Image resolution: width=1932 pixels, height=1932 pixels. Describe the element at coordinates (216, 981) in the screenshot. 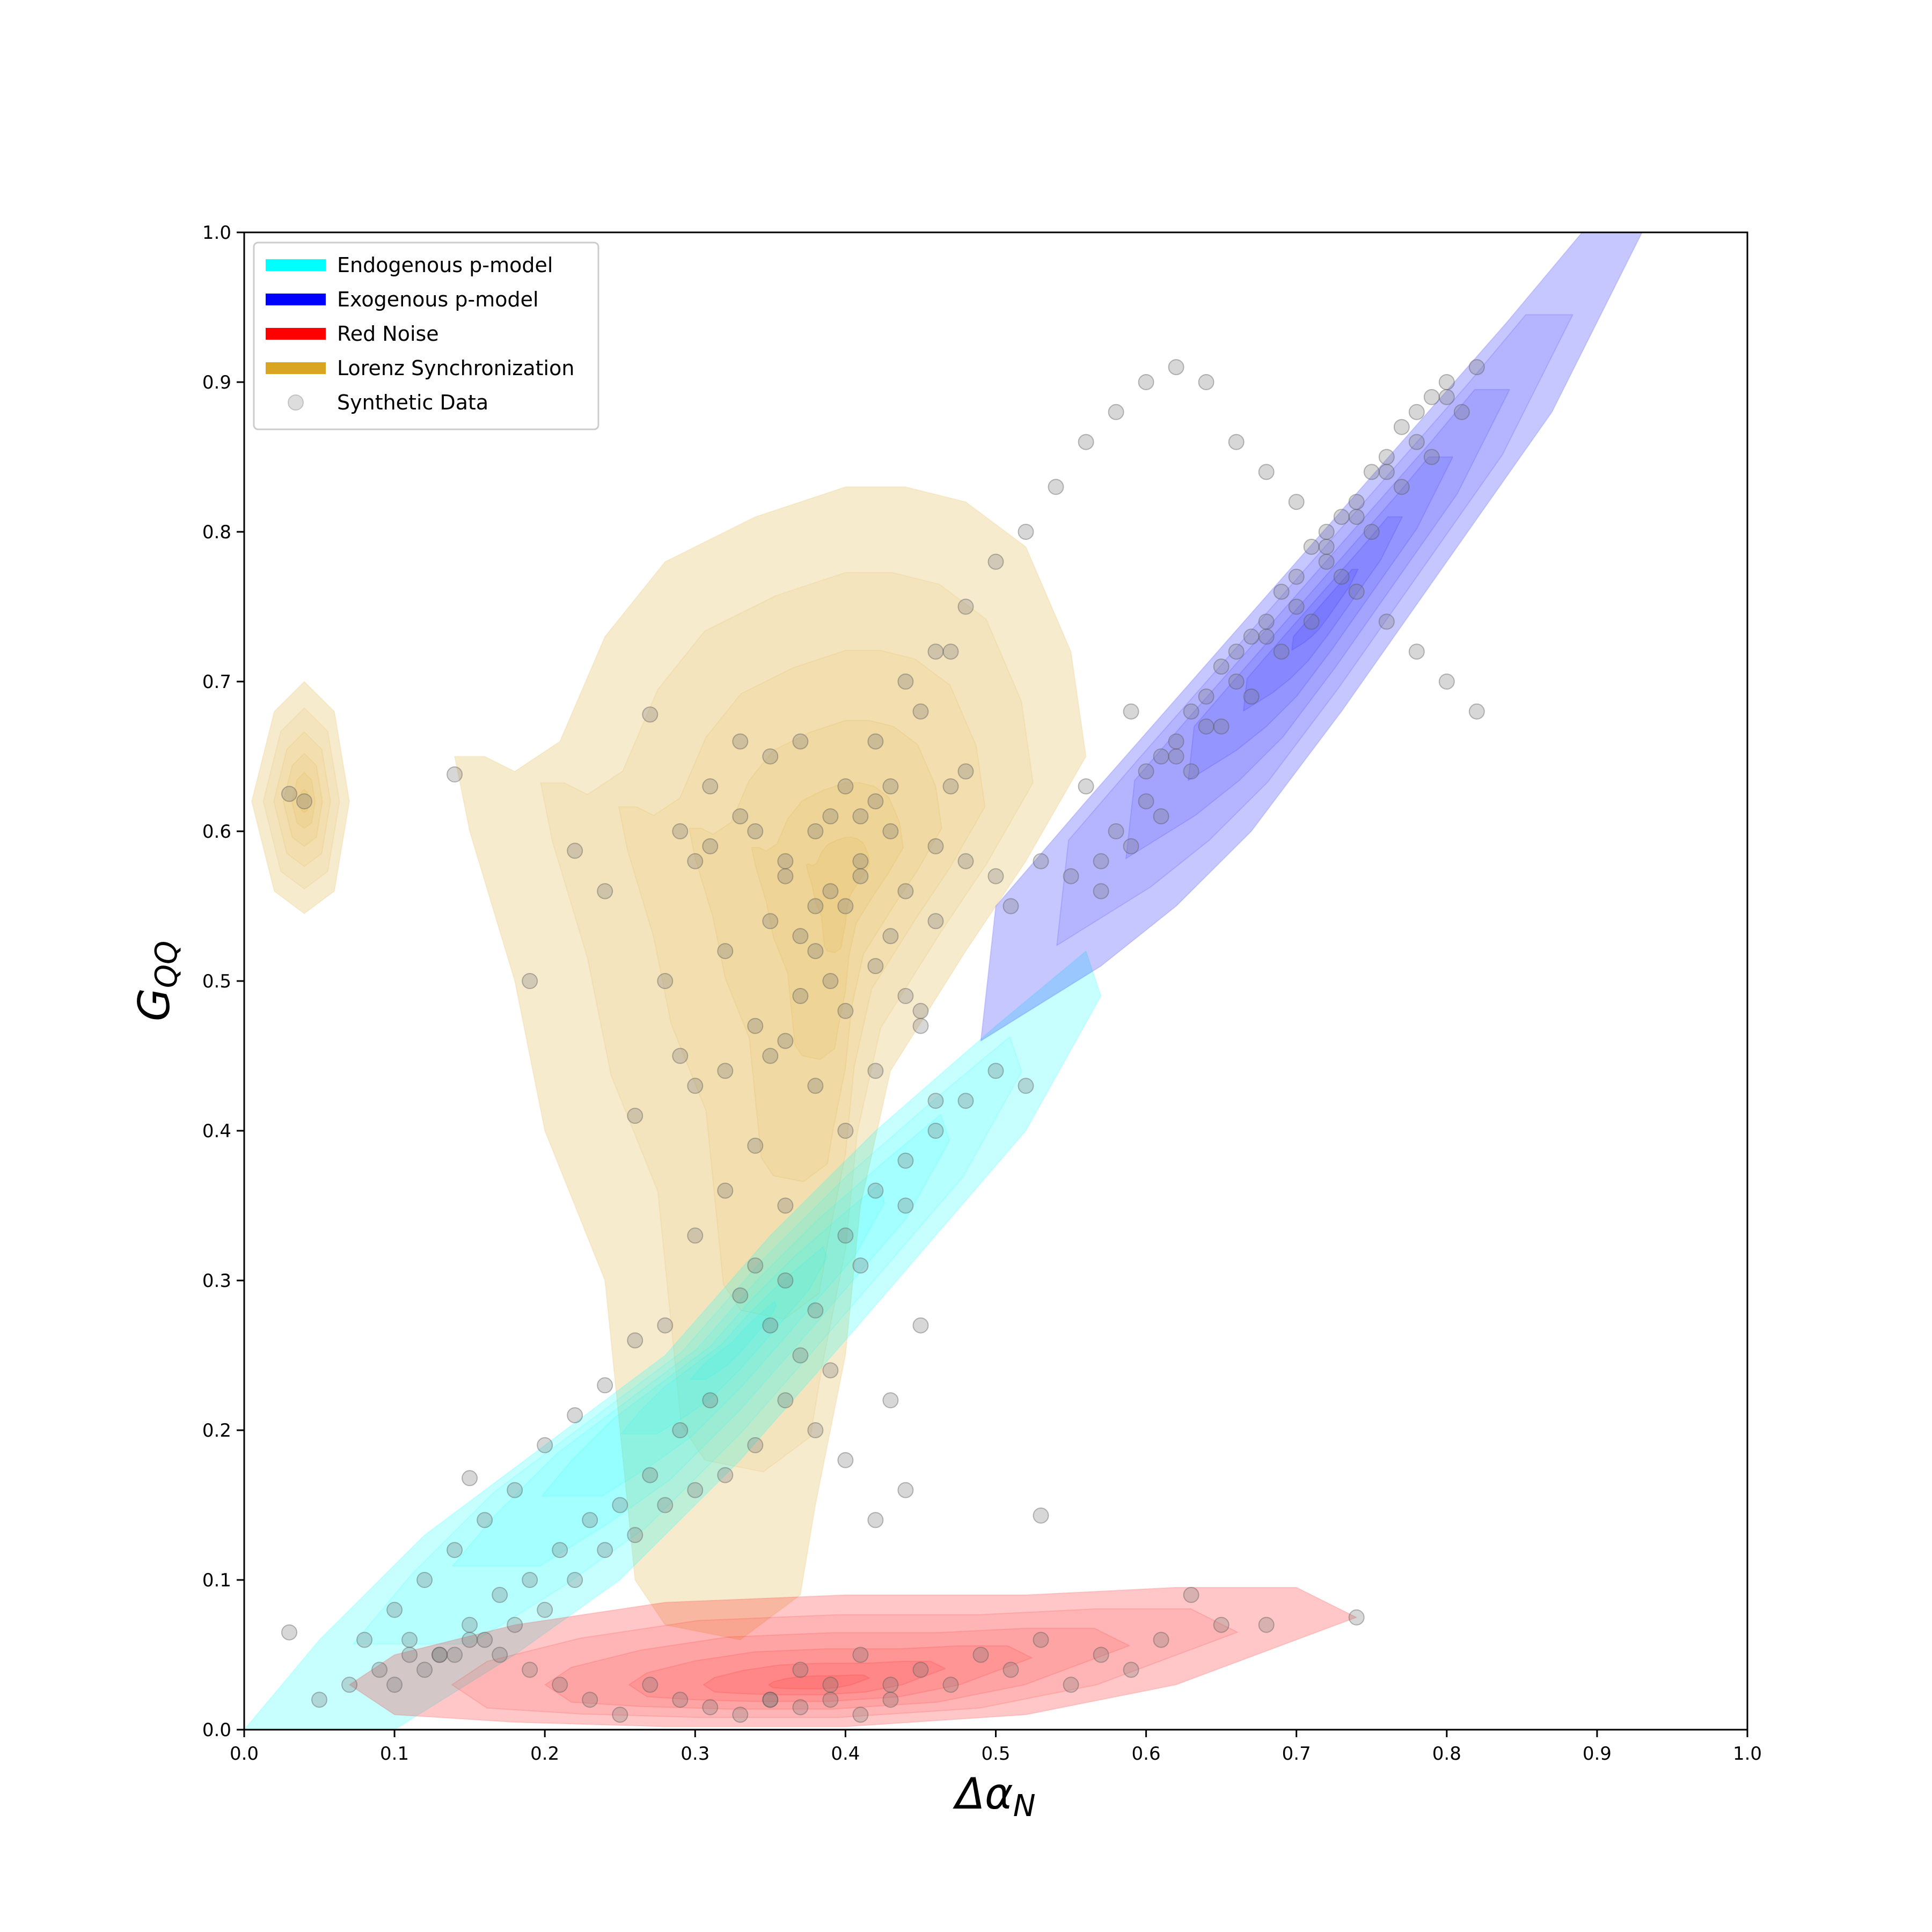

I see `y-tick-label: 0.5` at that location.